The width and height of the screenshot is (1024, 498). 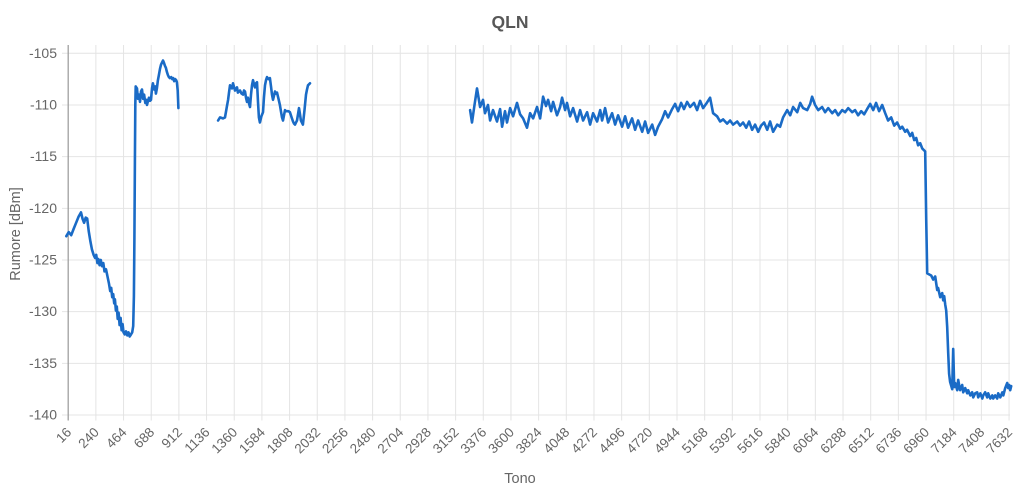 I want to click on x-tick-label: 5840, so click(x=778, y=441).